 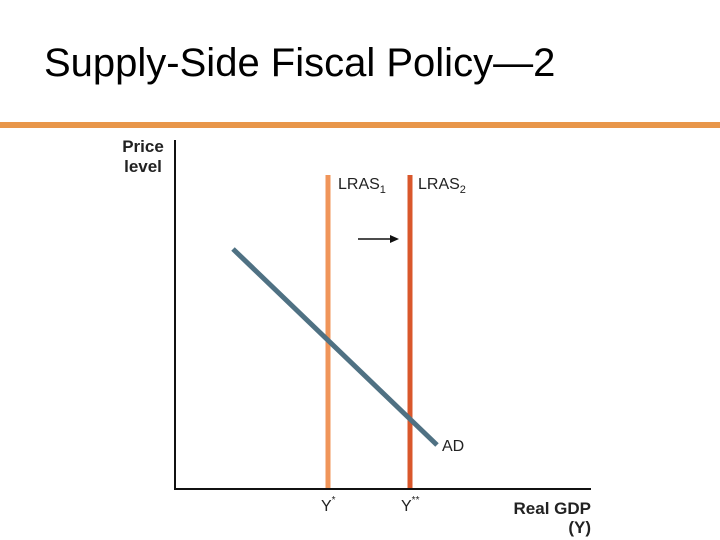 What do you see at coordinates (416, 500) in the screenshot?
I see `mark-superscript: **` at bounding box center [416, 500].